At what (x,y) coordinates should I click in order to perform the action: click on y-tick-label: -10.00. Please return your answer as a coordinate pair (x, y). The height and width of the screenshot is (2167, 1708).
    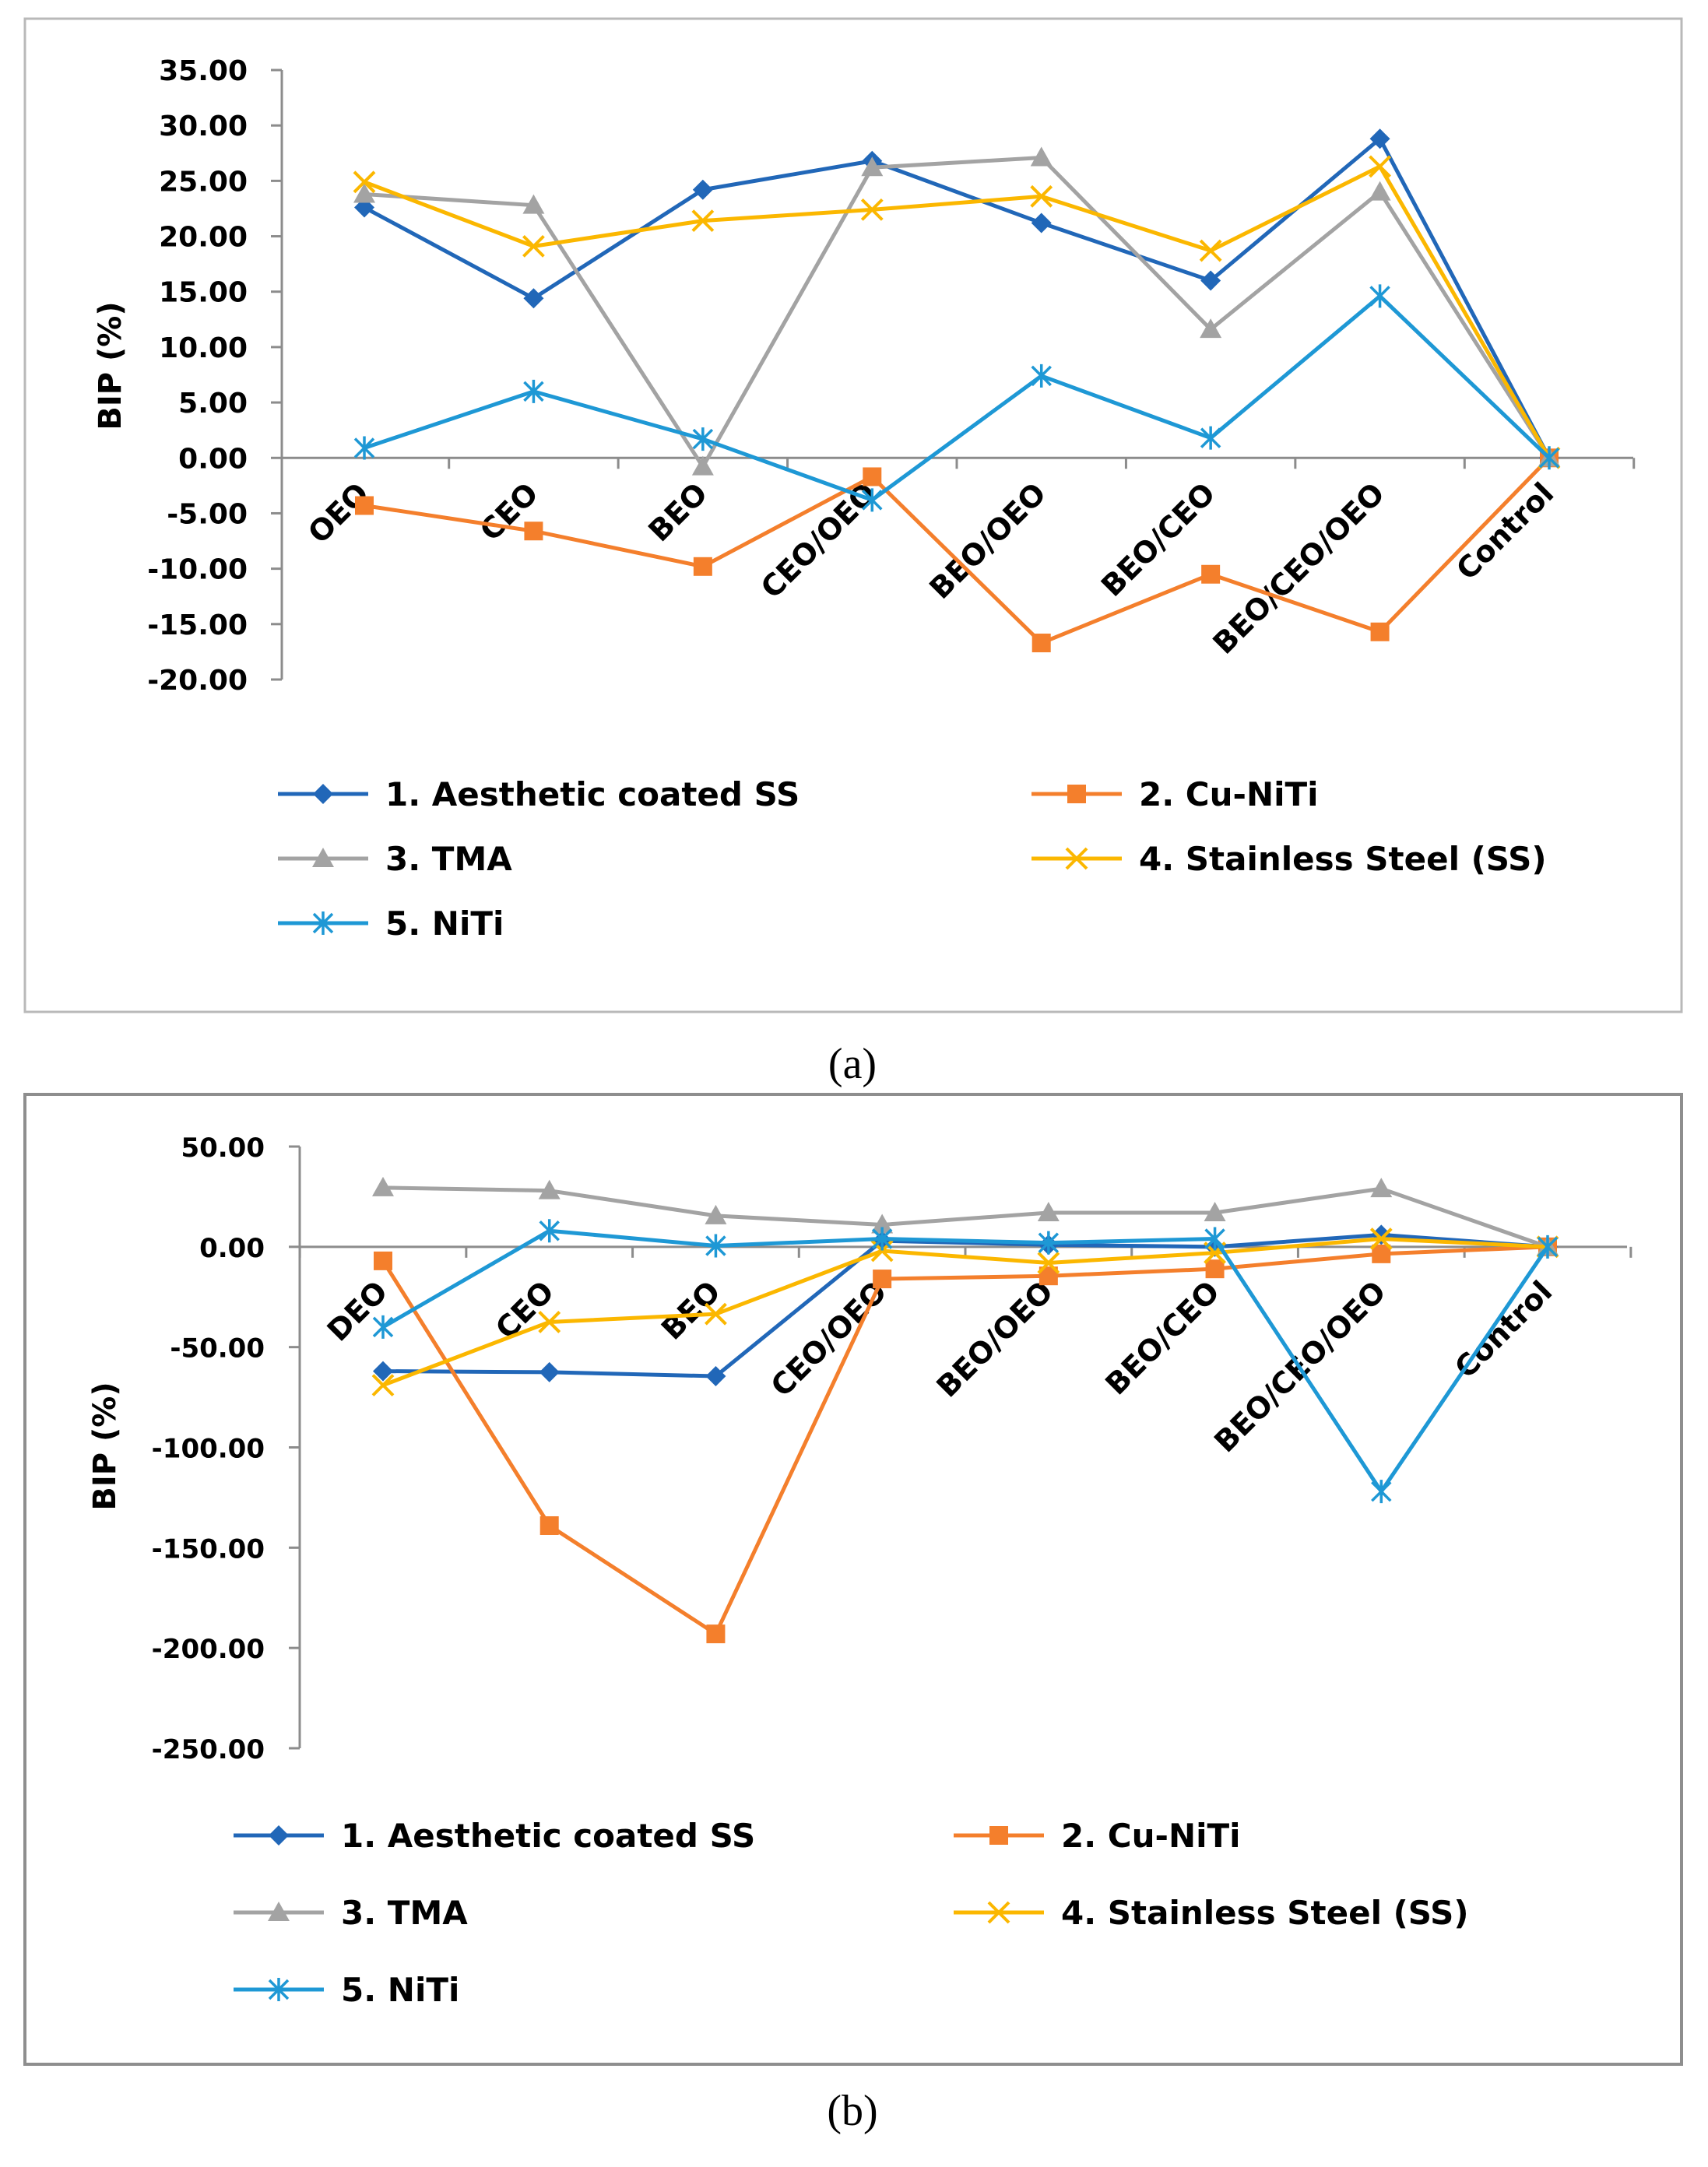
    Looking at the image, I should click on (197, 570).